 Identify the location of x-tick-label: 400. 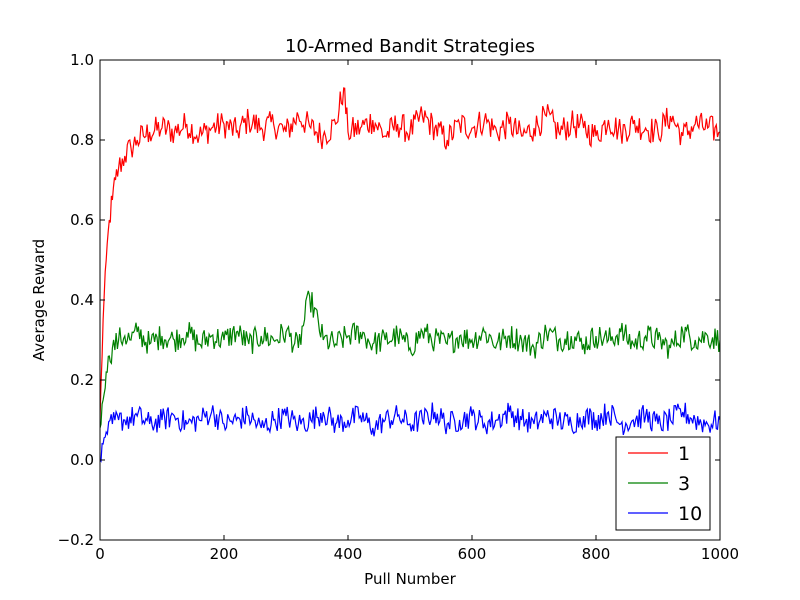
(348, 554).